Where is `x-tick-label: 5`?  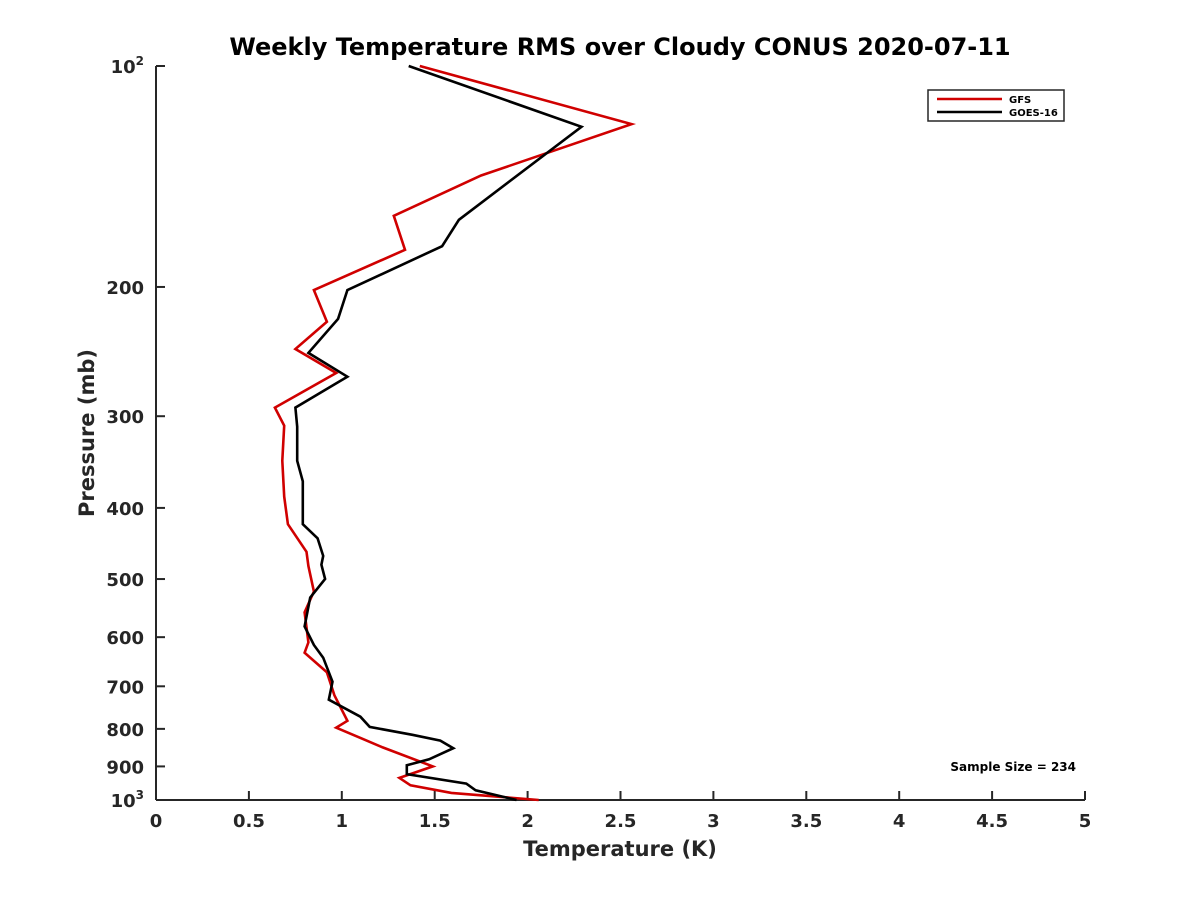 x-tick-label: 5 is located at coordinates (1085, 821).